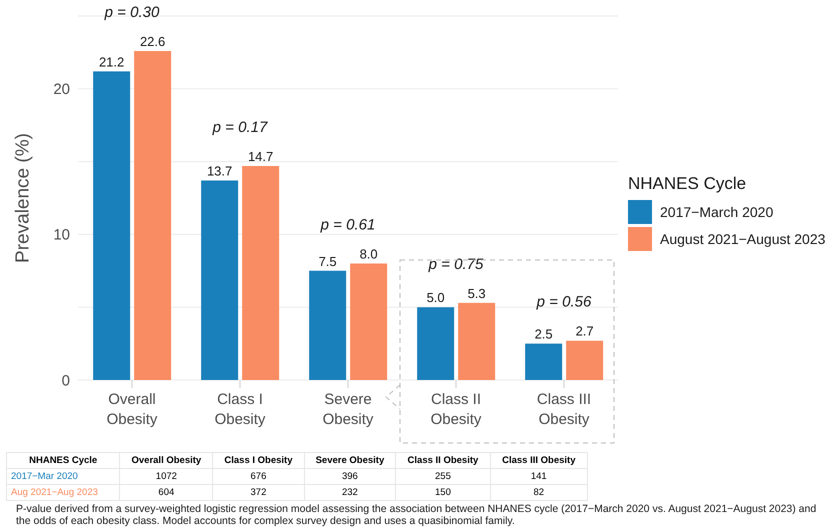 This screenshot has width=839, height=531. I want to click on data-label: 22.6, so click(153, 41).